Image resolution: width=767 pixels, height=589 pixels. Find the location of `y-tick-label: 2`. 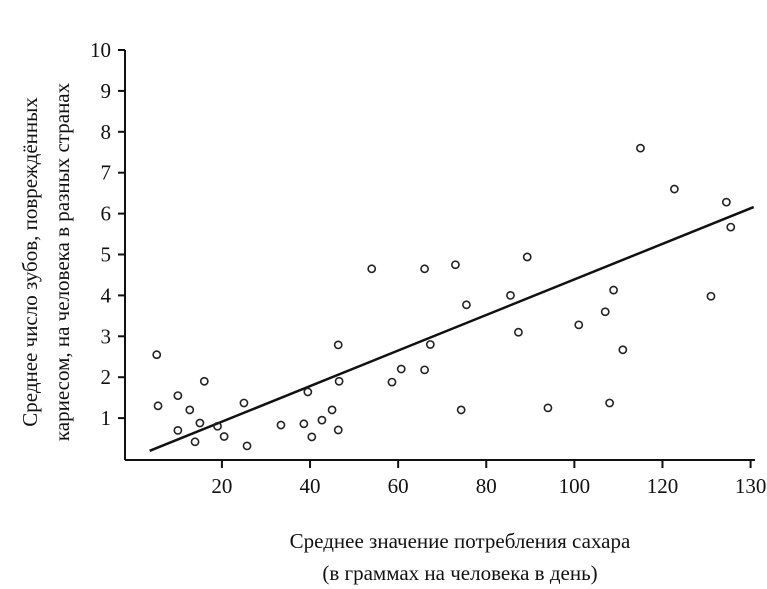

y-tick-label: 2 is located at coordinates (106, 377).